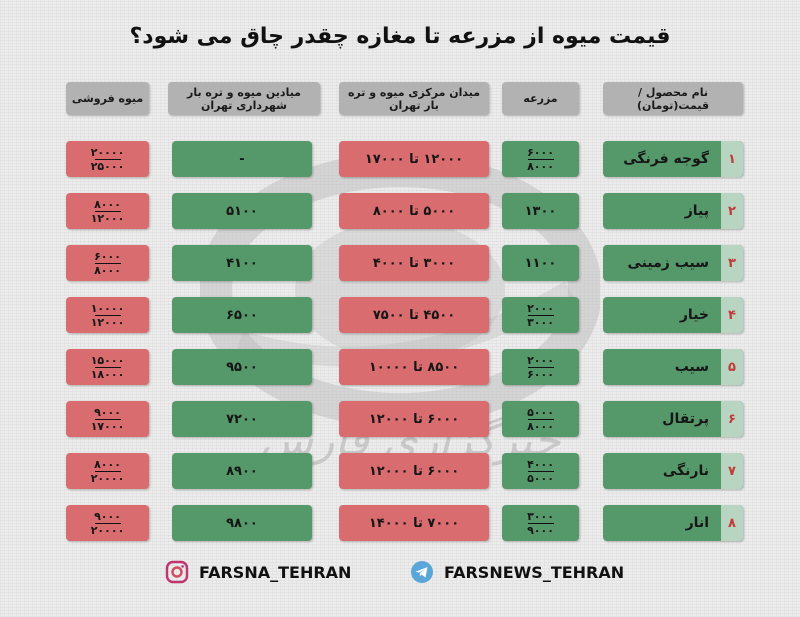 Image resolution: width=800 pixels, height=617 pixels. What do you see at coordinates (107, 256) in the screenshot?
I see `retail-high-value: ۶۰۰۰` at bounding box center [107, 256].